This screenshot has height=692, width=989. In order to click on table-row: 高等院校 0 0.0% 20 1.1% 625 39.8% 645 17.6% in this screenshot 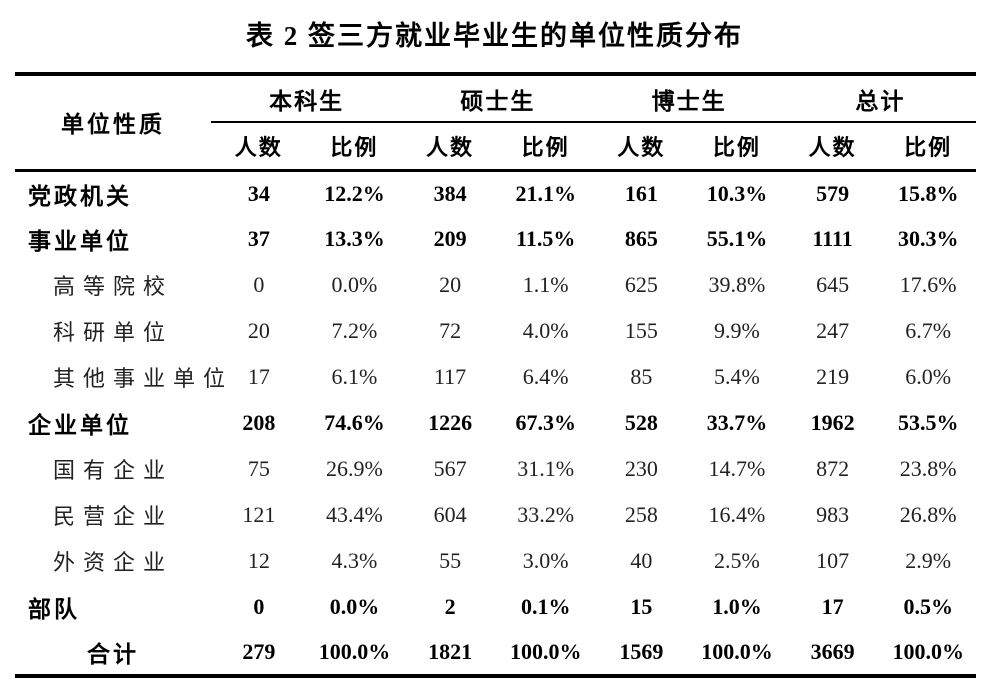, I will do `click(495, 285)`.